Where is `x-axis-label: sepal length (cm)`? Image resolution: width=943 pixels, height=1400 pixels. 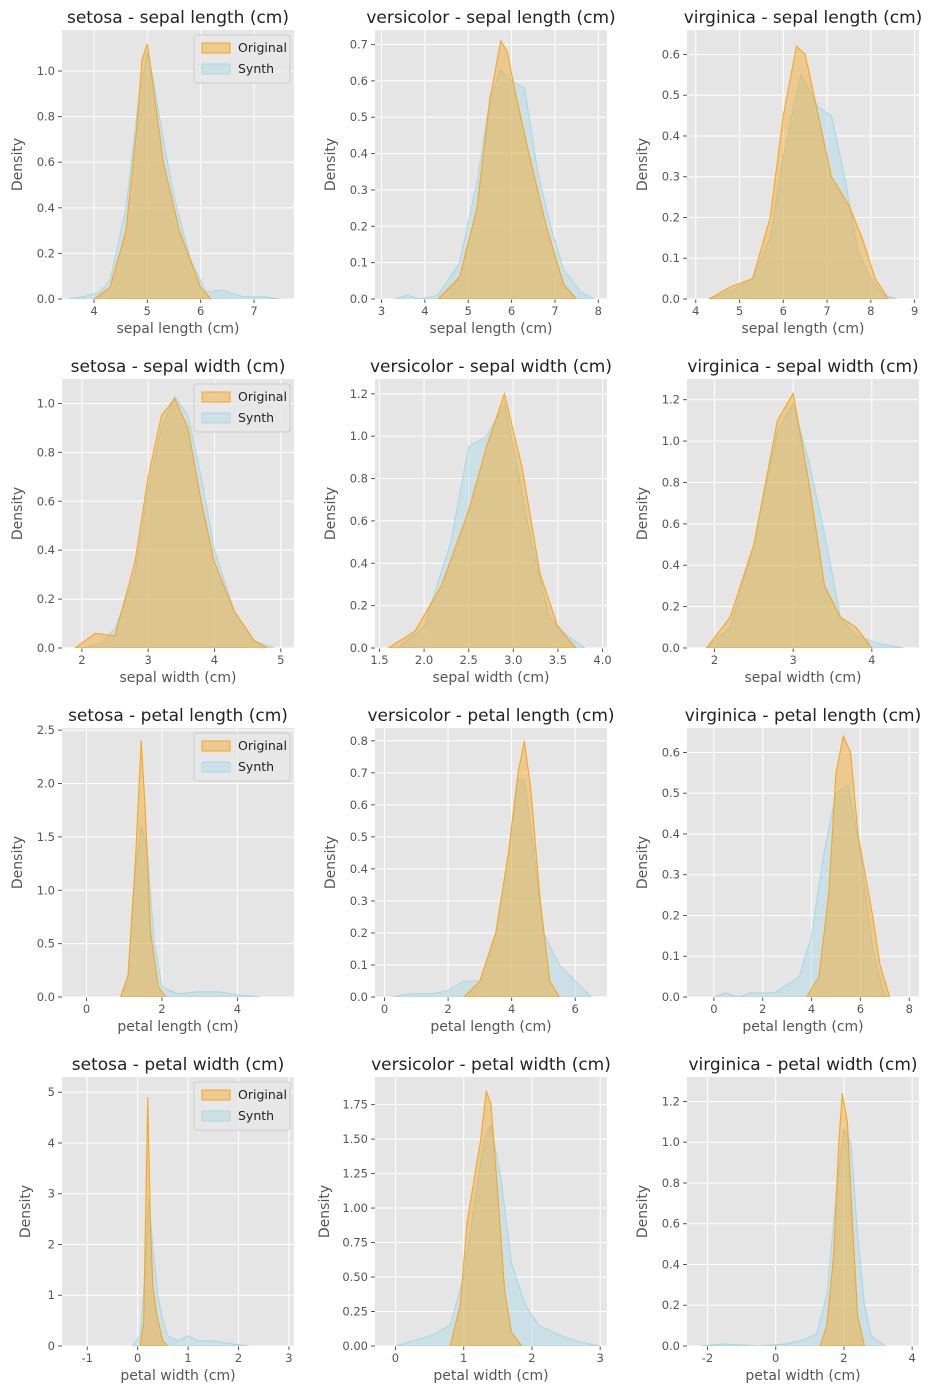
x-axis-label: sepal length (cm) is located at coordinates (802, 329).